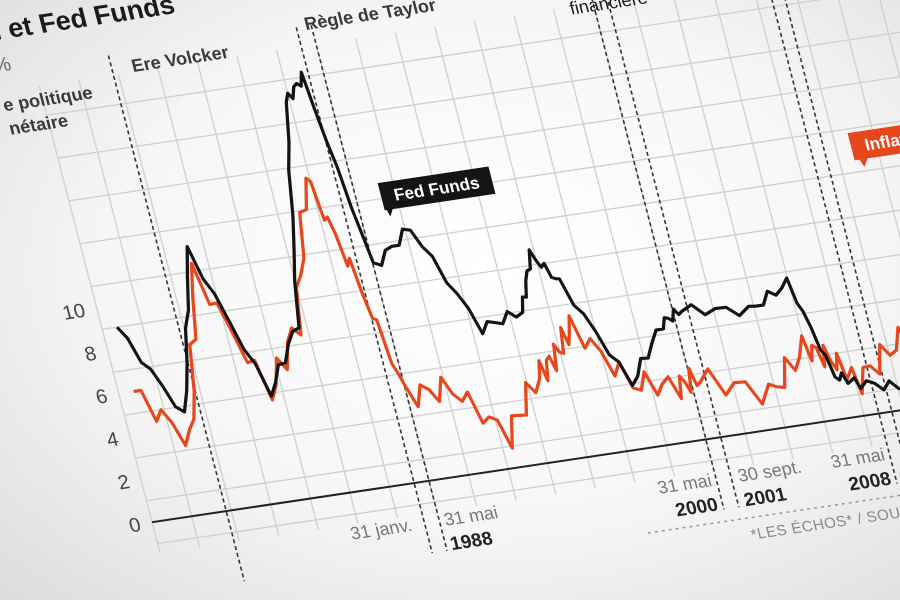 Image resolution: width=900 pixels, height=600 pixels. What do you see at coordinates (381, 529) in the screenshot?
I see `svg-text: 31 janv.` at bounding box center [381, 529].